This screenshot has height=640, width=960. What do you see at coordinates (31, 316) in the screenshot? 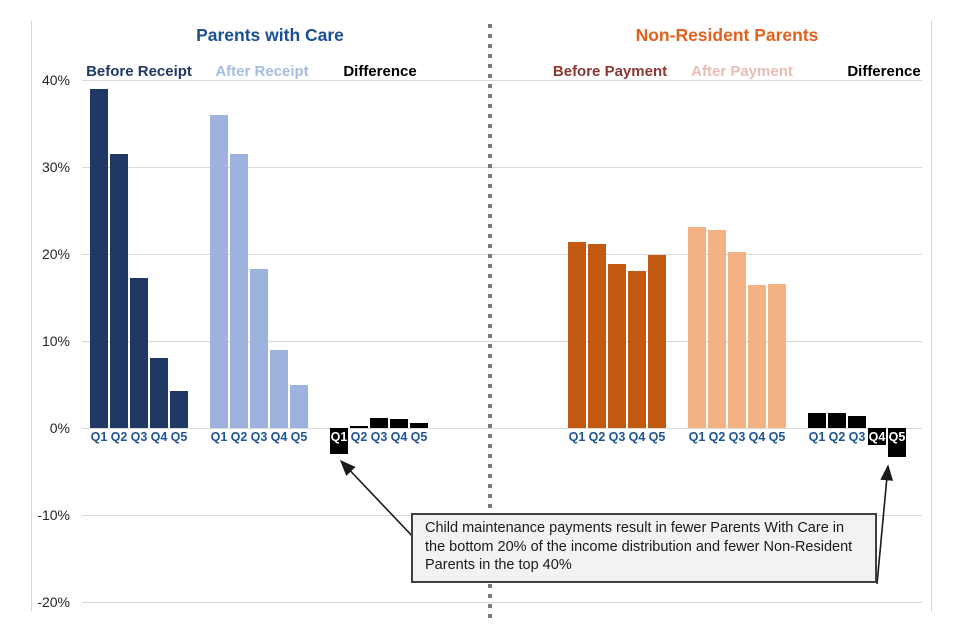
I see `plot-border-left` at bounding box center [31, 316].